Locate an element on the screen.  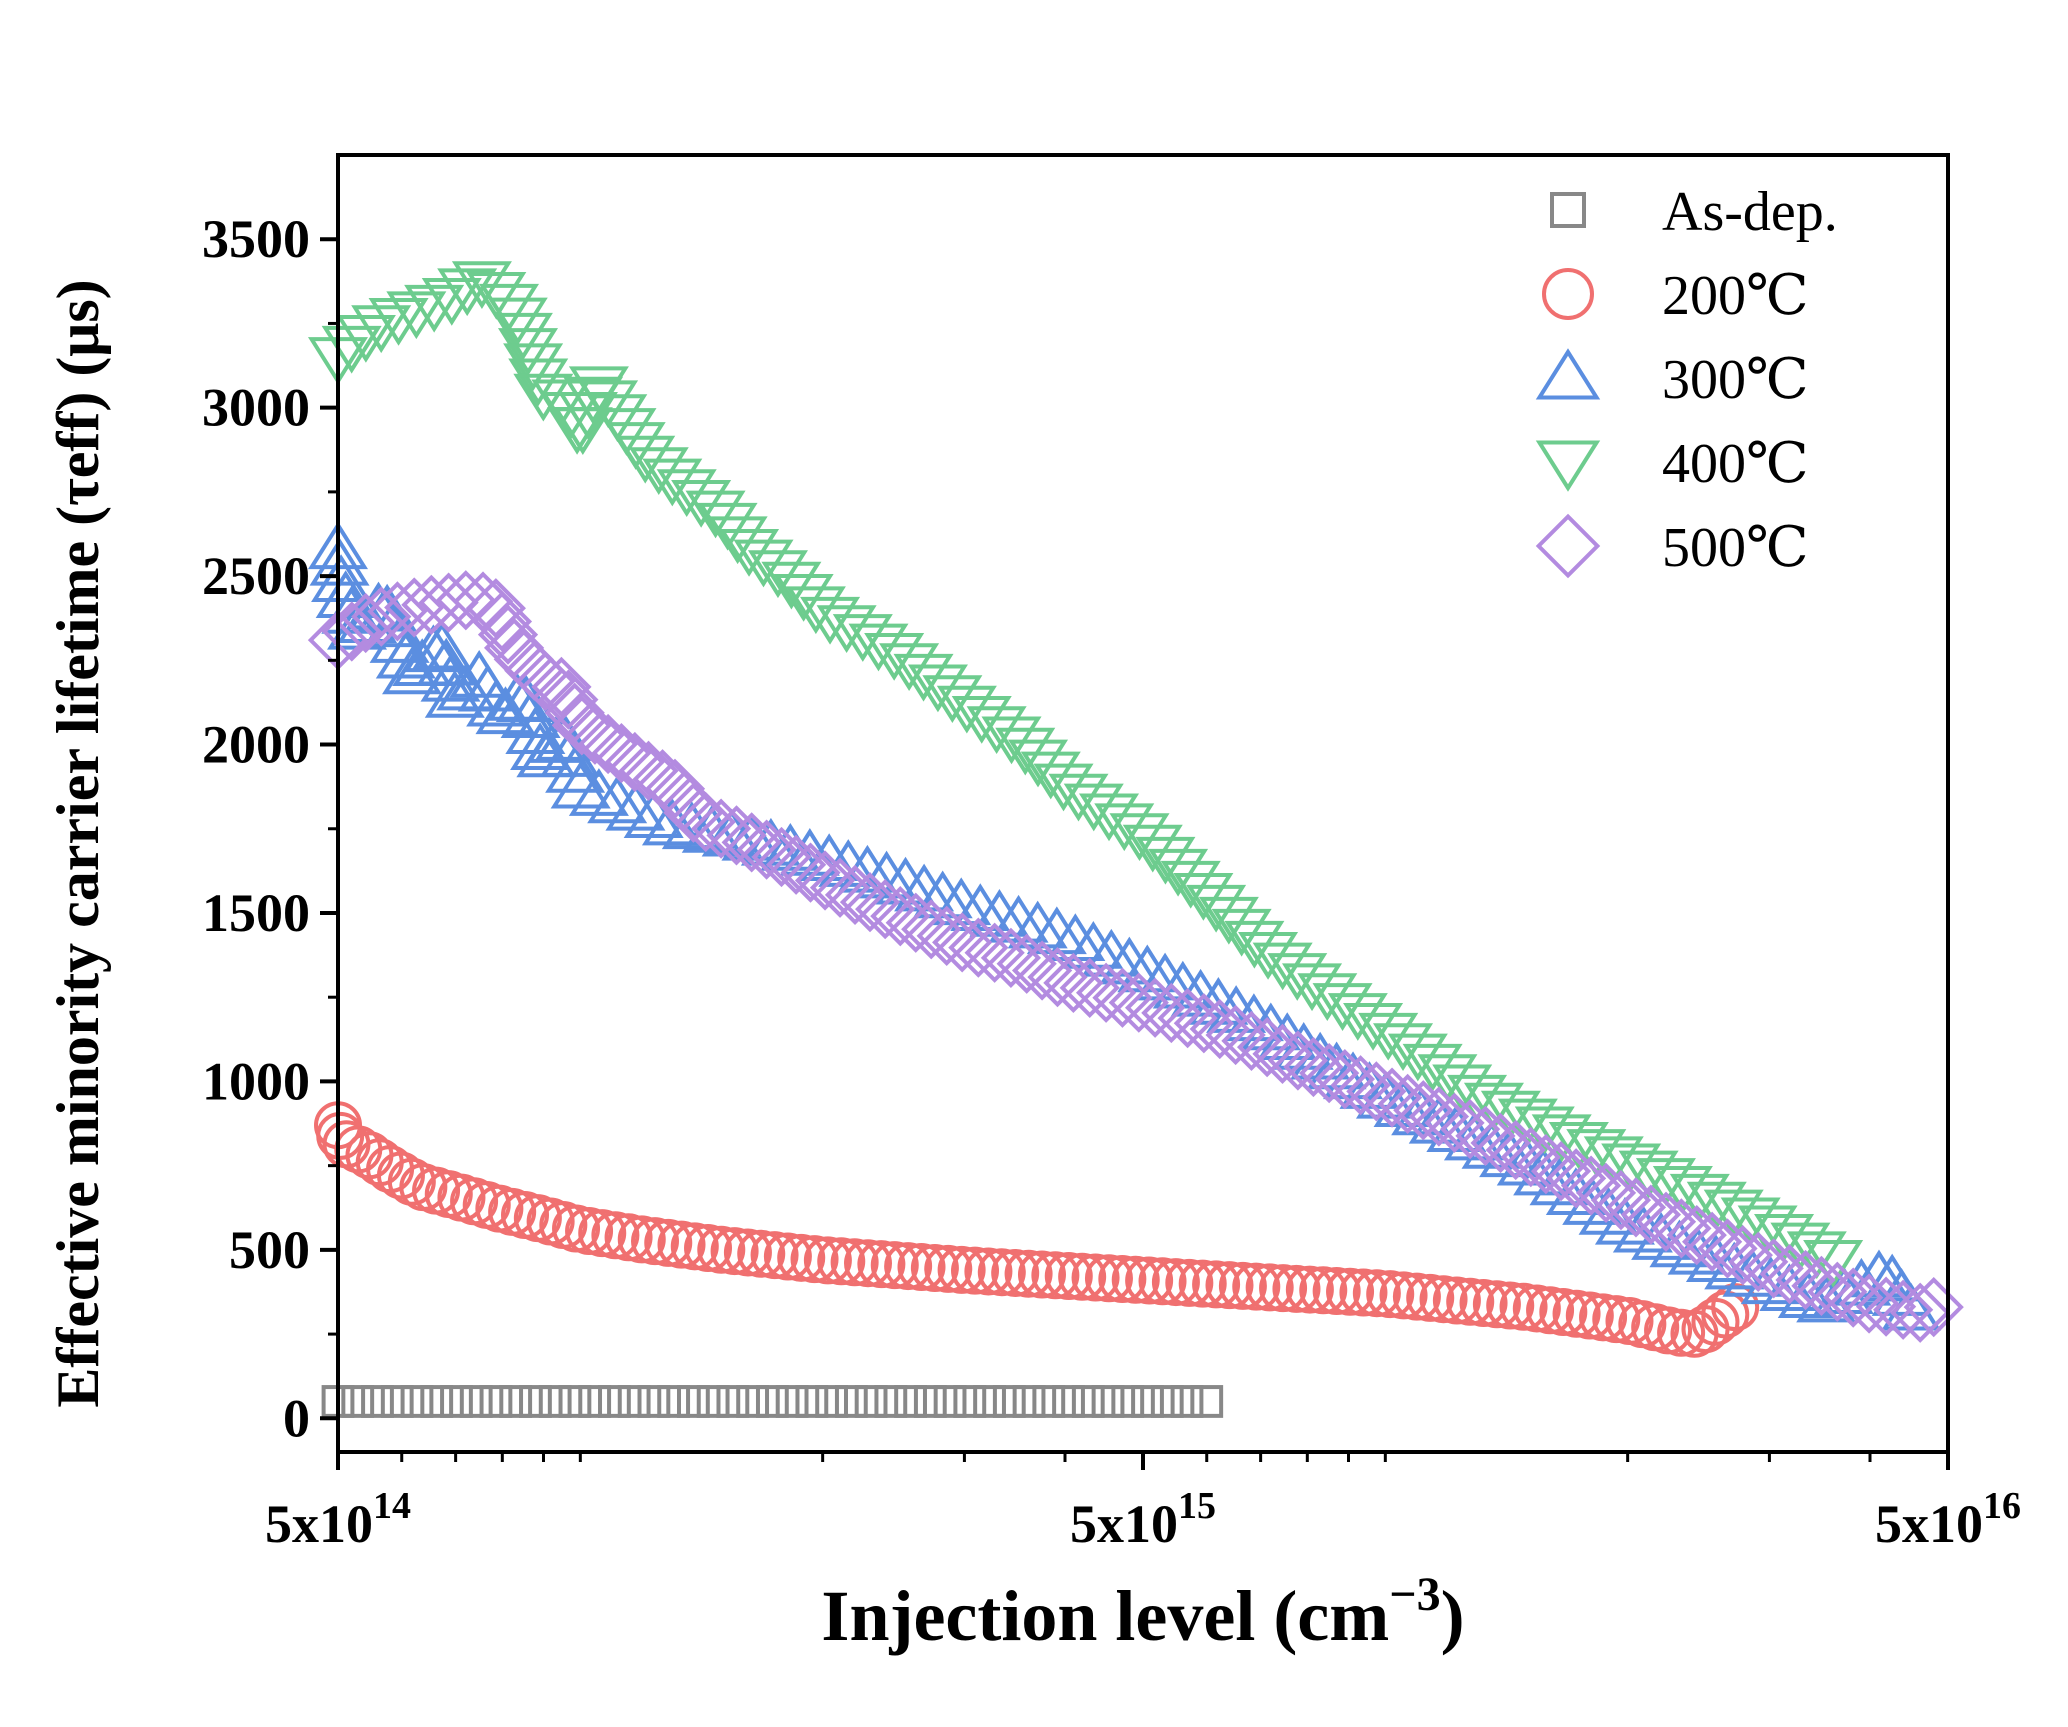
y-tick-label: 2000 is located at coordinates (256, 745).